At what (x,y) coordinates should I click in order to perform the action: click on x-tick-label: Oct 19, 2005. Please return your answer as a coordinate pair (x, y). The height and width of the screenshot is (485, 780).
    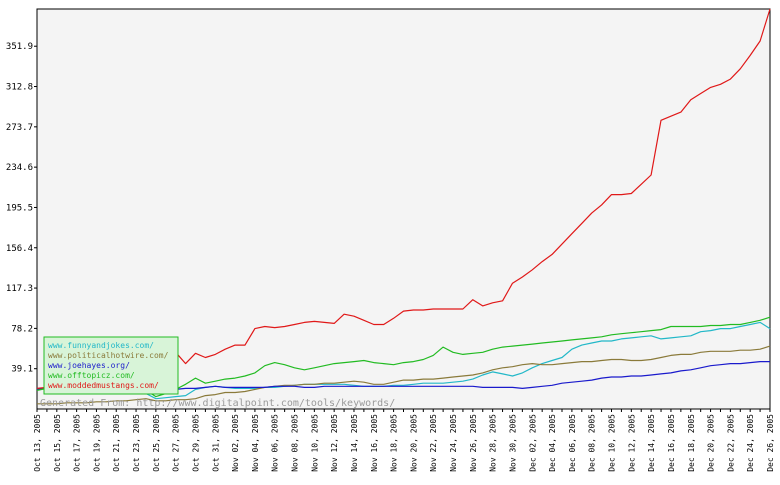
    Looking at the image, I should click on (96, 443).